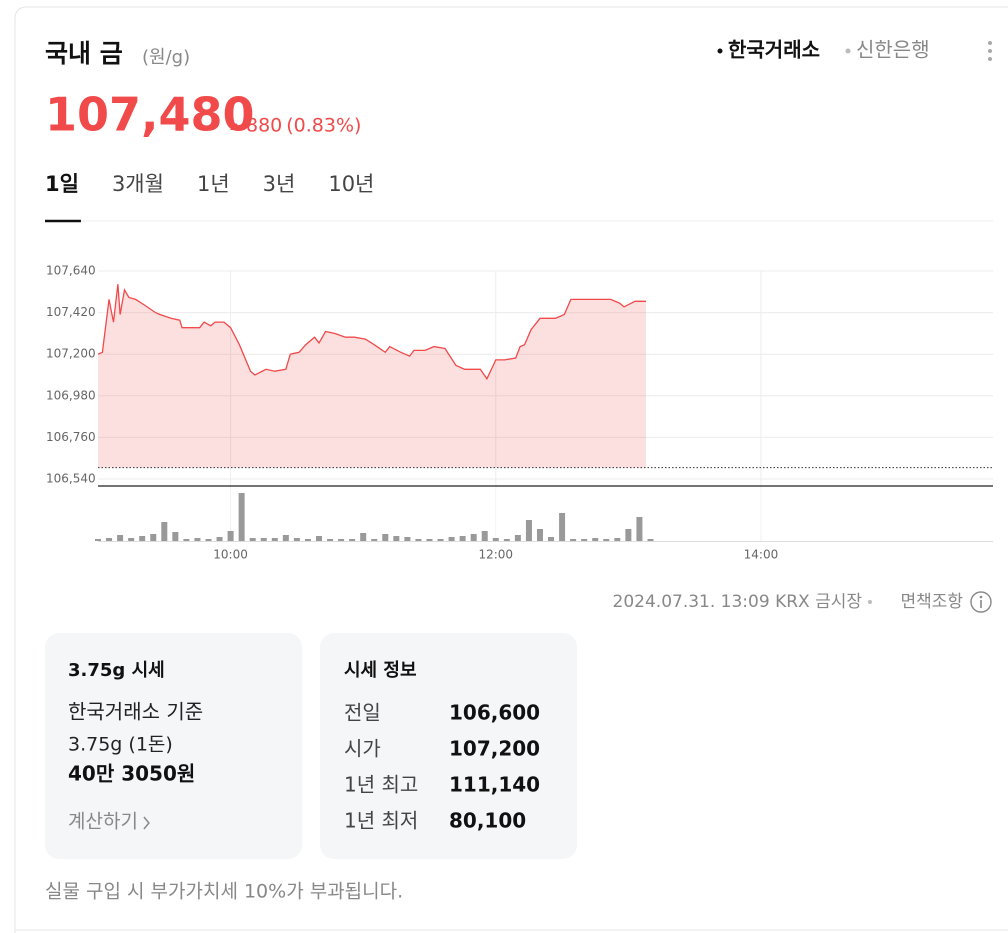  I want to click on tabs: 1일 3개월 1년 3년 10년, so click(209, 197).